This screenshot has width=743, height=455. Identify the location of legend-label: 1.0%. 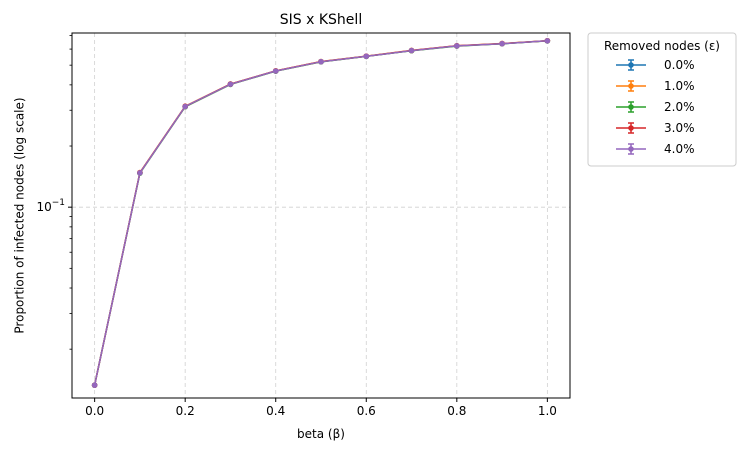
(679, 86).